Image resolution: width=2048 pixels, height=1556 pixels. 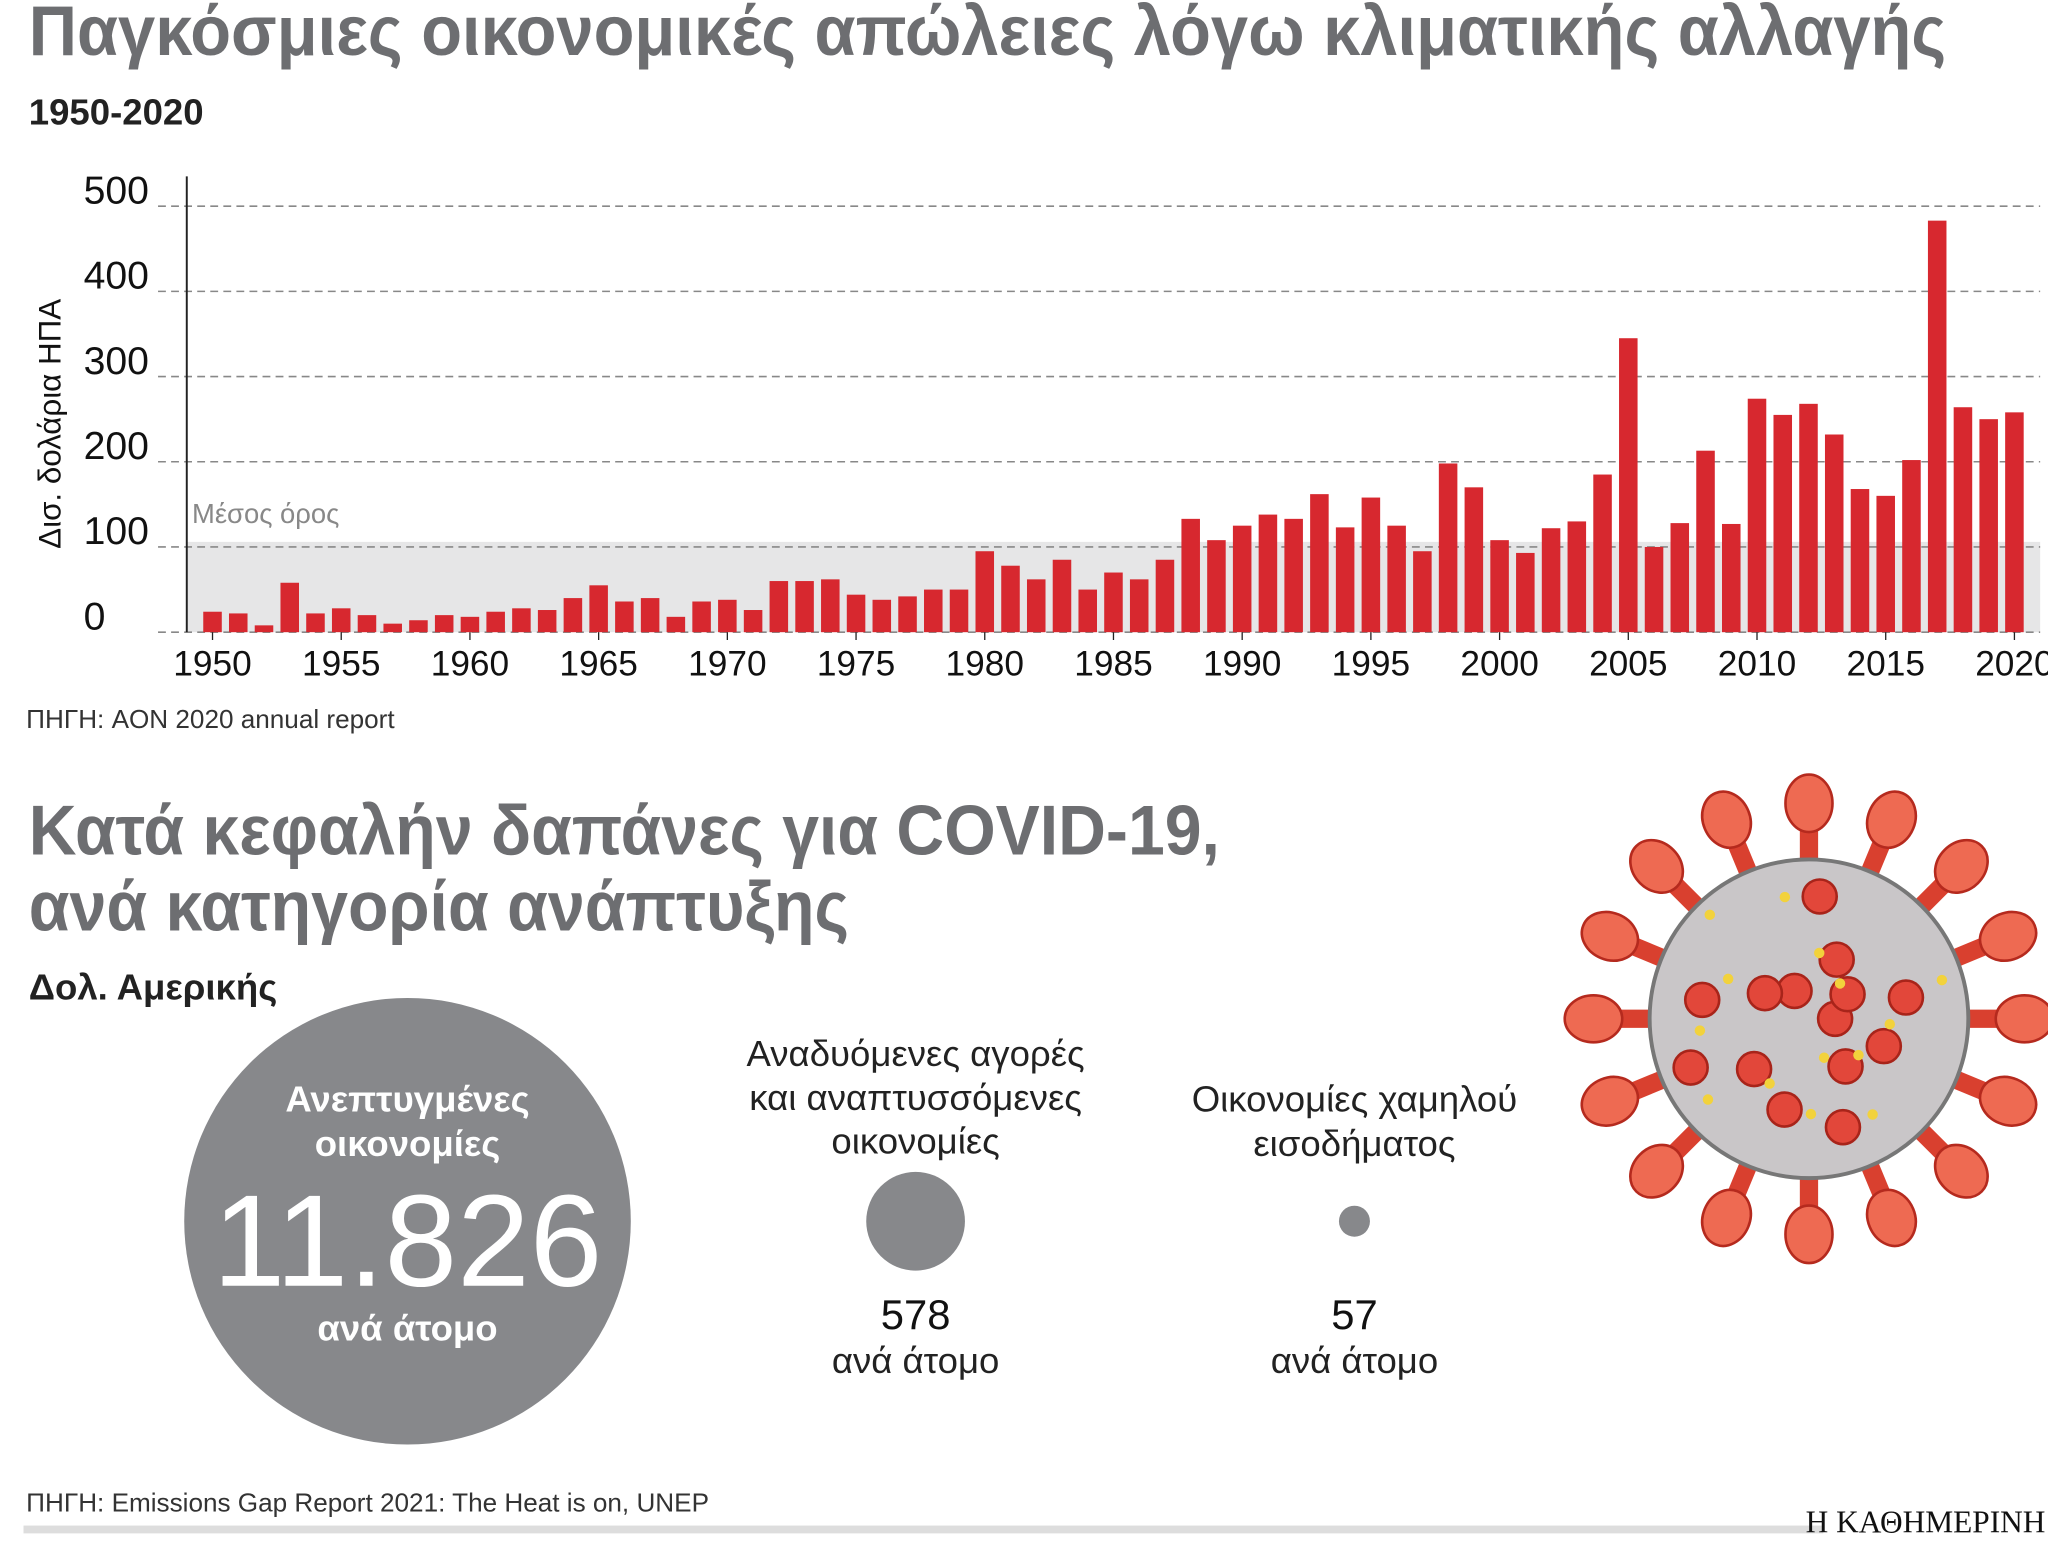 I want to click on x-tick-label: 2015, so click(x=1886, y=663).